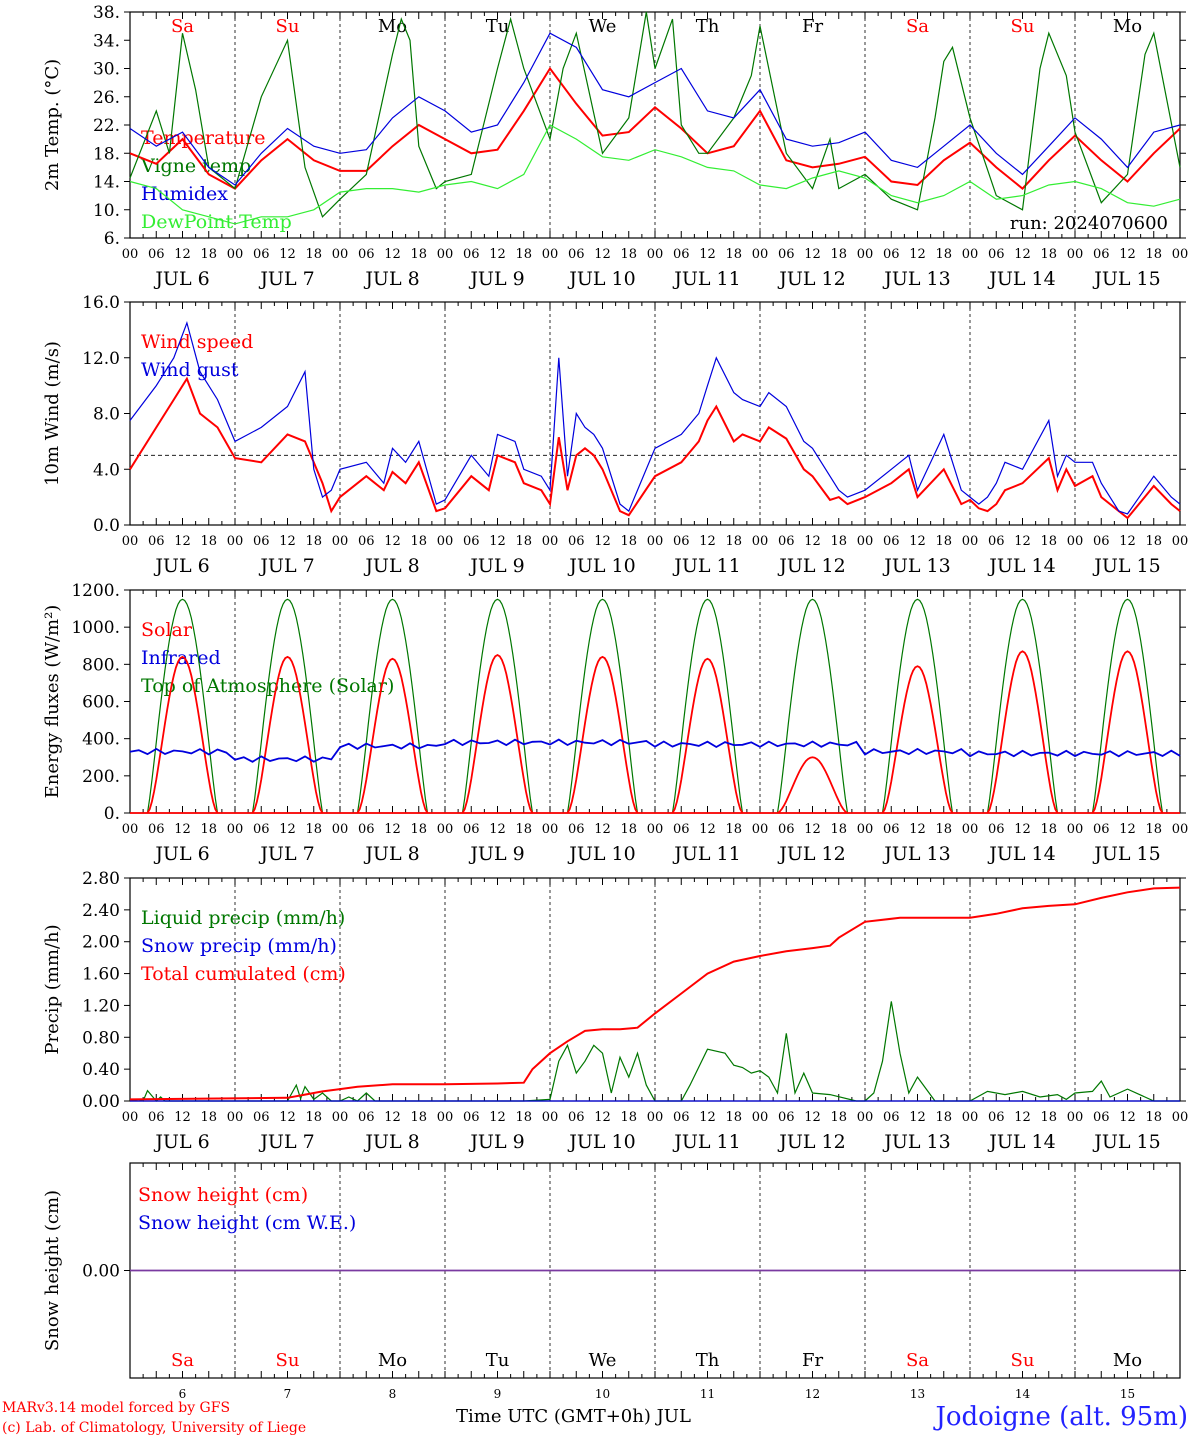 The image size is (1194, 1440). What do you see at coordinates (106, 183) in the screenshot?
I see `y-tick-label: 14.` at bounding box center [106, 183].